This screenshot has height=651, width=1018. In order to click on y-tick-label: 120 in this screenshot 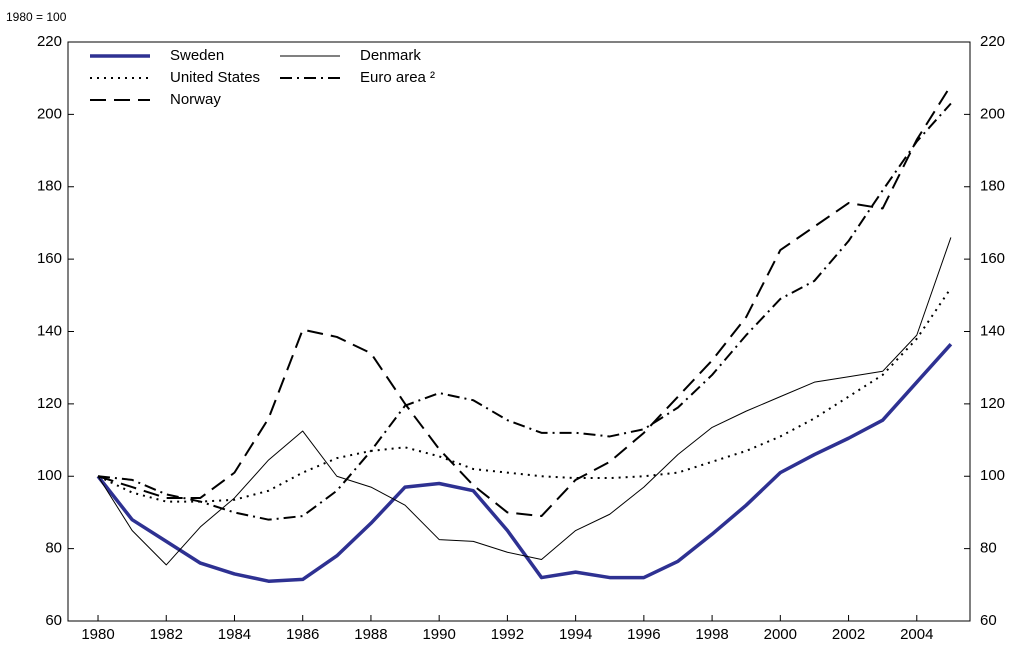, I will do `click(49, 403)`.